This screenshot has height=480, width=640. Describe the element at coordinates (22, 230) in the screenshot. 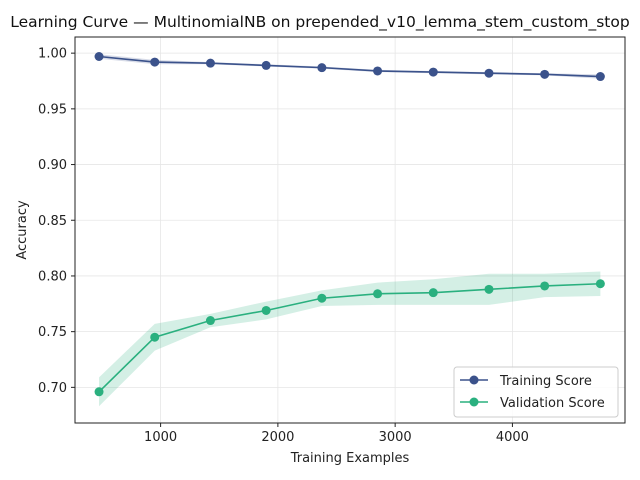

I see `y-axis-label: Accuracy` at that location.